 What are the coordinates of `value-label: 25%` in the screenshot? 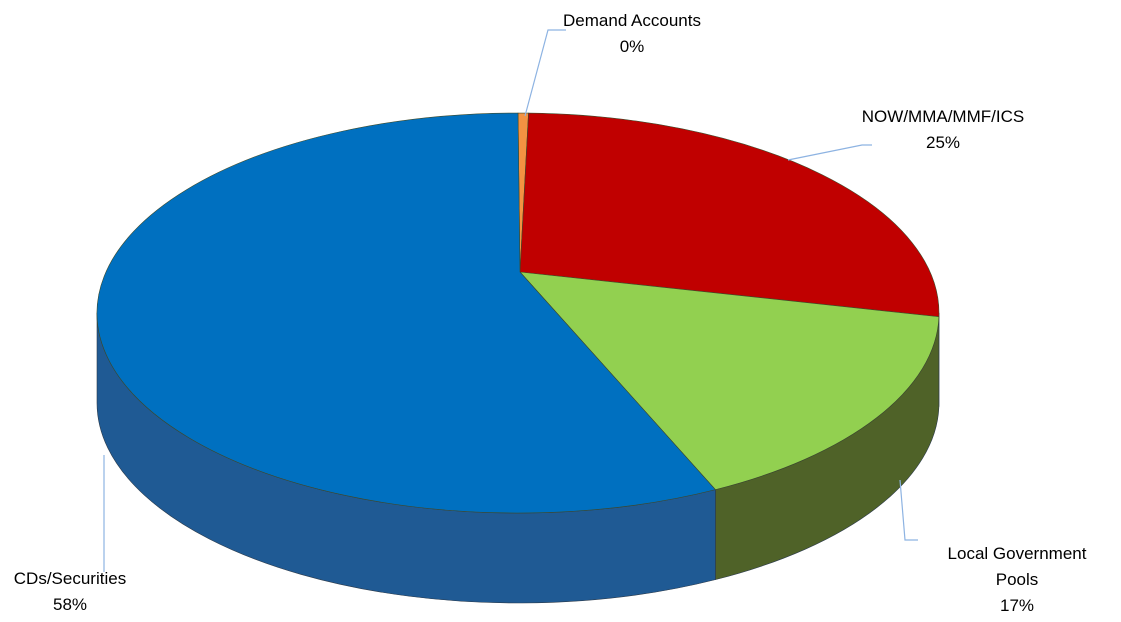 It's located at (943, 142).